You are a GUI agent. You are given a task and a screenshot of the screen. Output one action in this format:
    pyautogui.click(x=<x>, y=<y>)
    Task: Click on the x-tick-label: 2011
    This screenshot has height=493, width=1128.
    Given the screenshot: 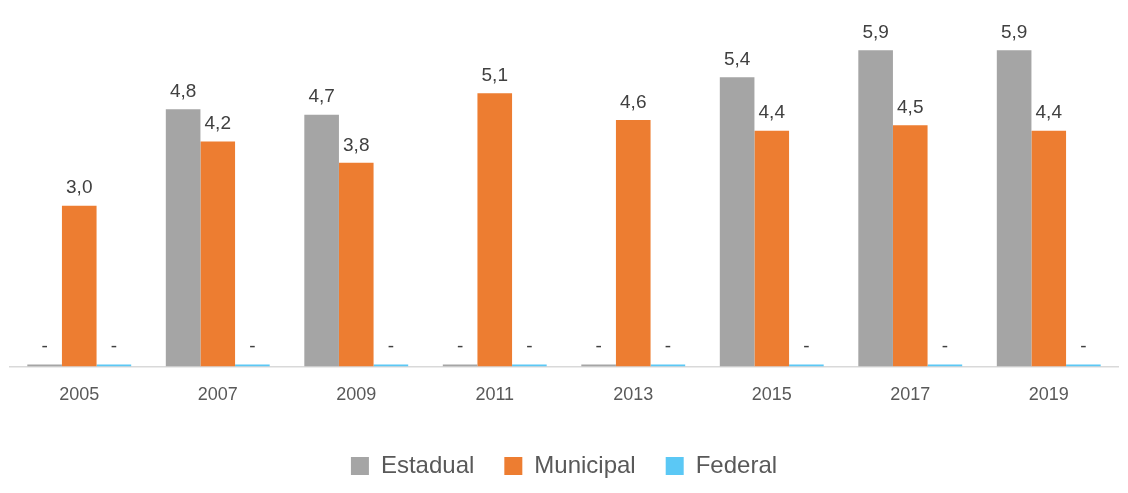 What is the action you would take?
    pyautogui.click(x=495, y=394)
    